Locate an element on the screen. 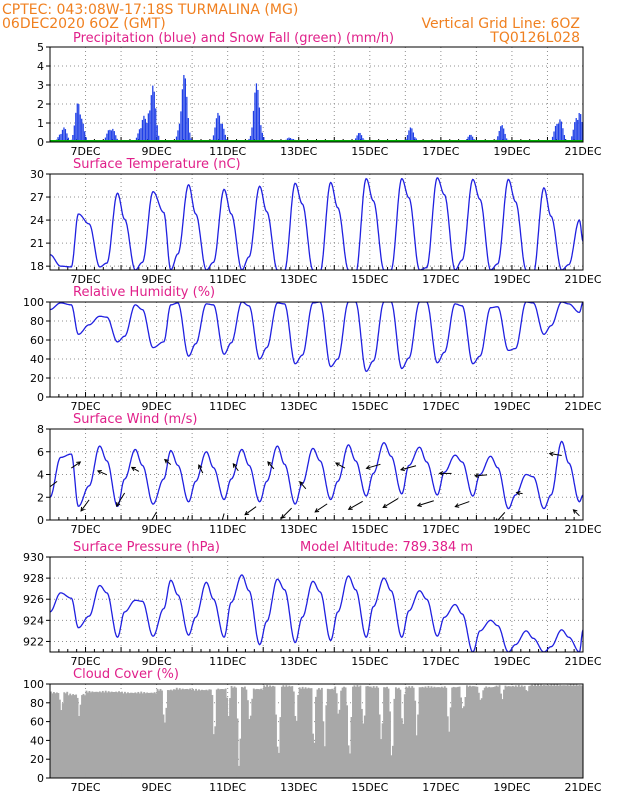  cloud-ytick-label: 40 is located at coordinates (37, 740).